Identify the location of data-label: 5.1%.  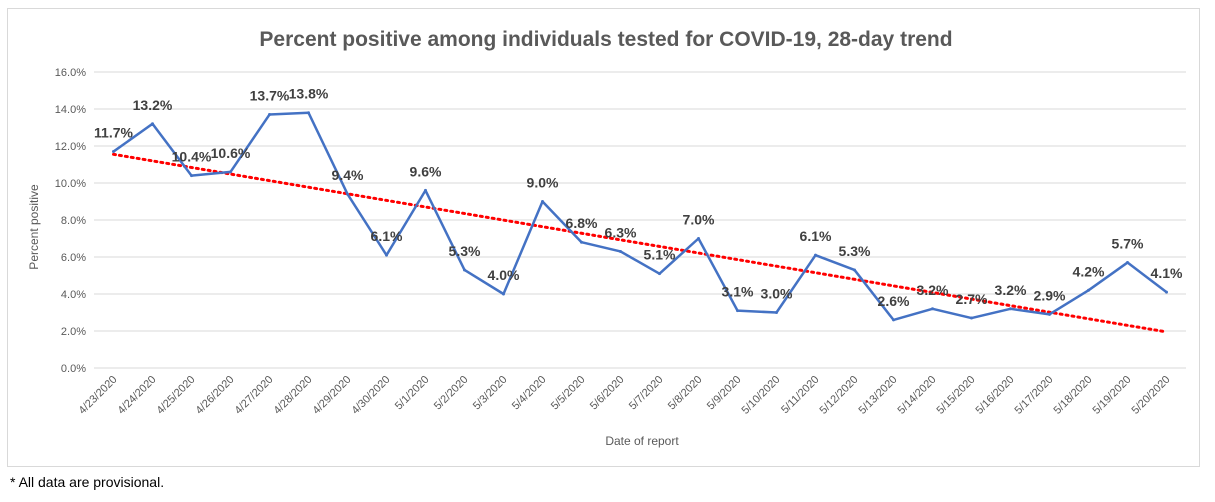
(660, 255).